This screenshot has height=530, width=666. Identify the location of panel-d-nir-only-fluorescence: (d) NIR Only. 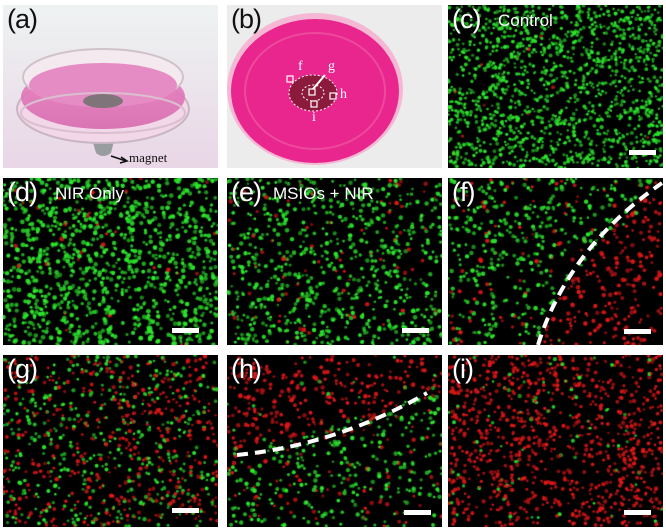
(110, 261).